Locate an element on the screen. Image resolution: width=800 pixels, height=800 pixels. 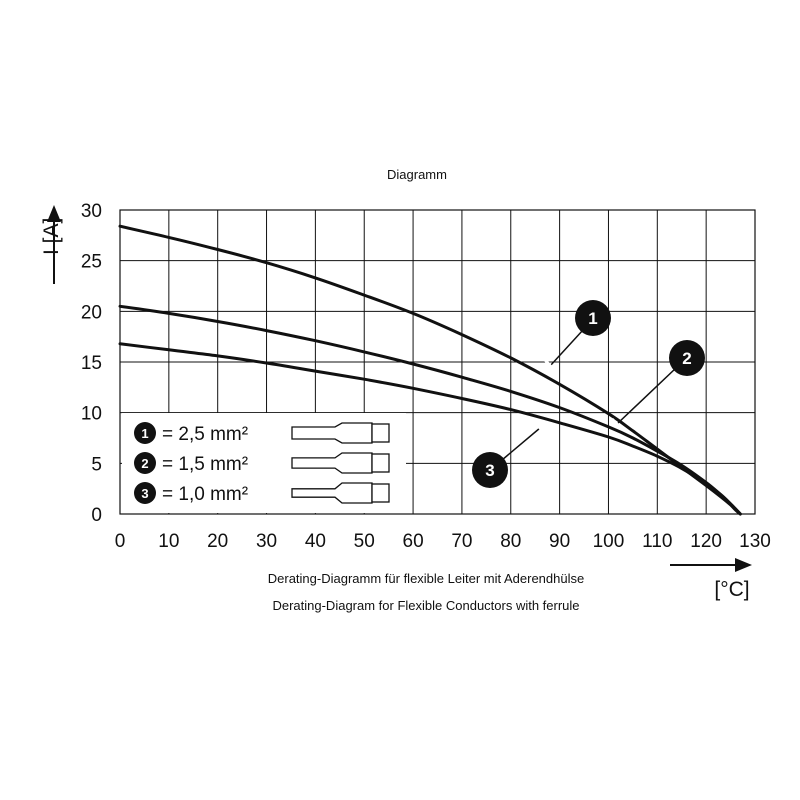
x-tick-label: 120 is located at coordinates (706, 541).